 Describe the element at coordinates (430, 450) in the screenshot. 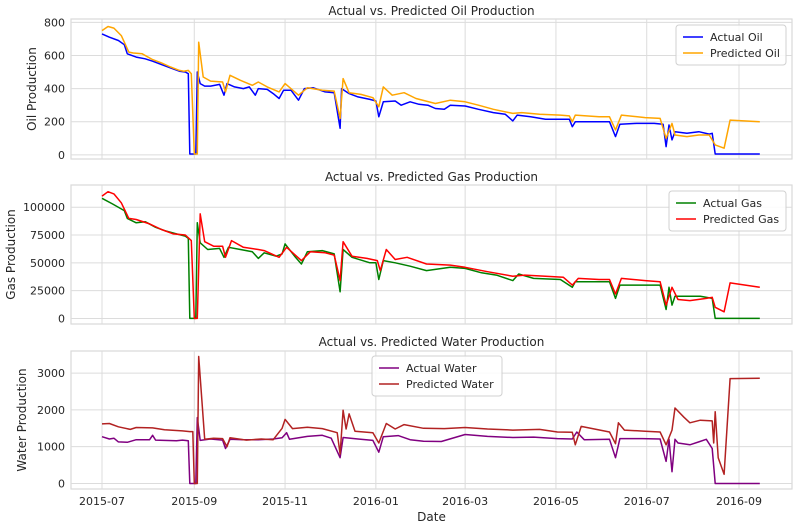

I see `series-line-actual-water` at that location.